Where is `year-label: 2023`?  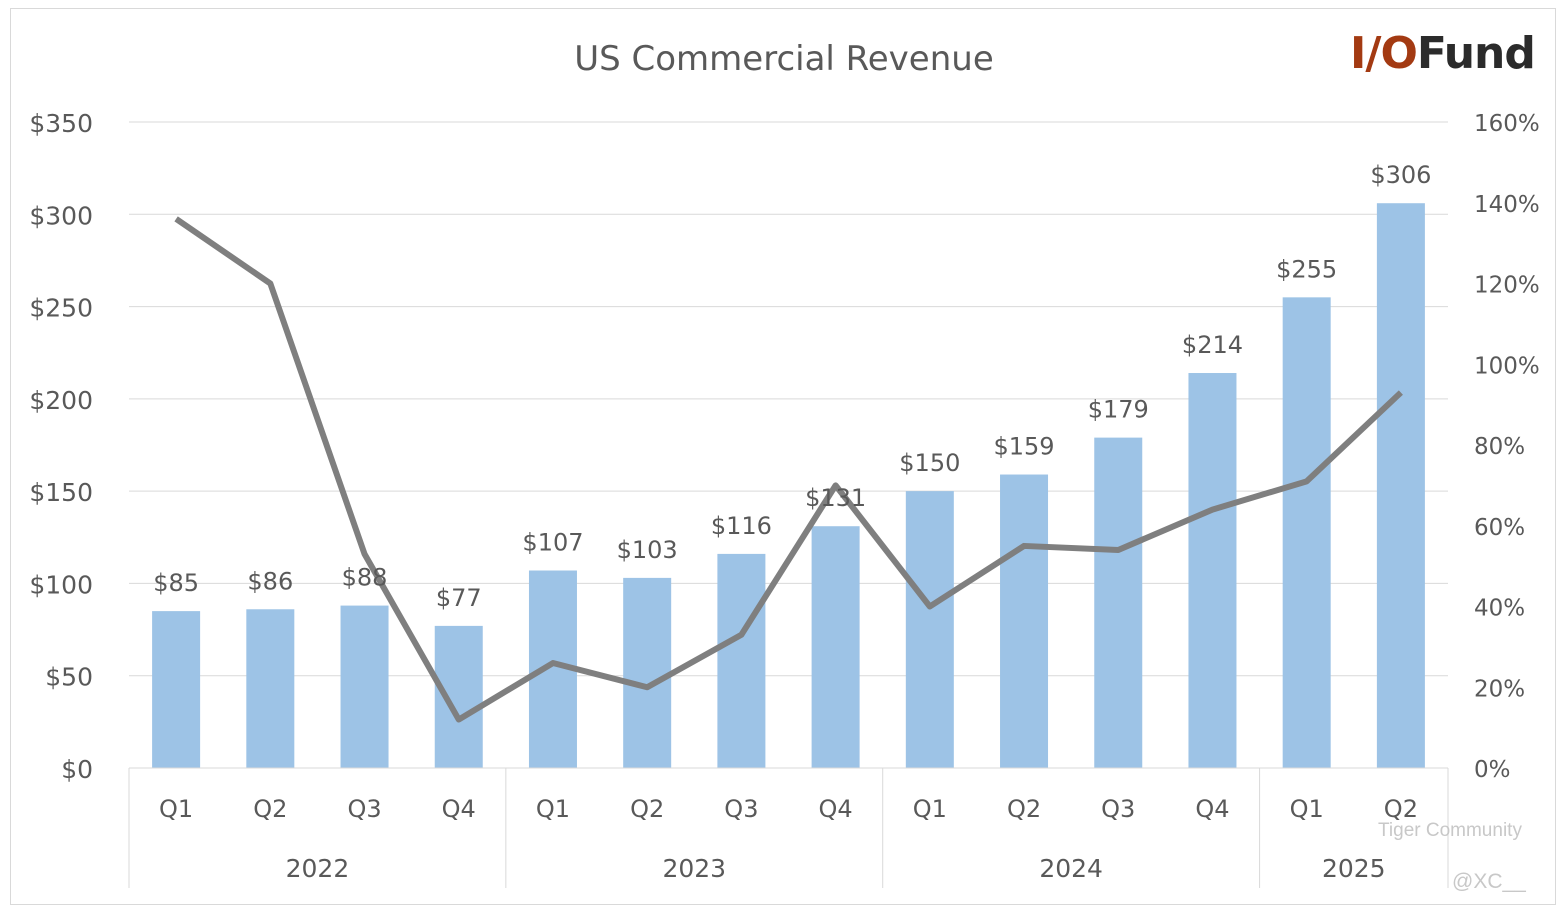
year-label: 2023 is located at coordinates (694, 868).